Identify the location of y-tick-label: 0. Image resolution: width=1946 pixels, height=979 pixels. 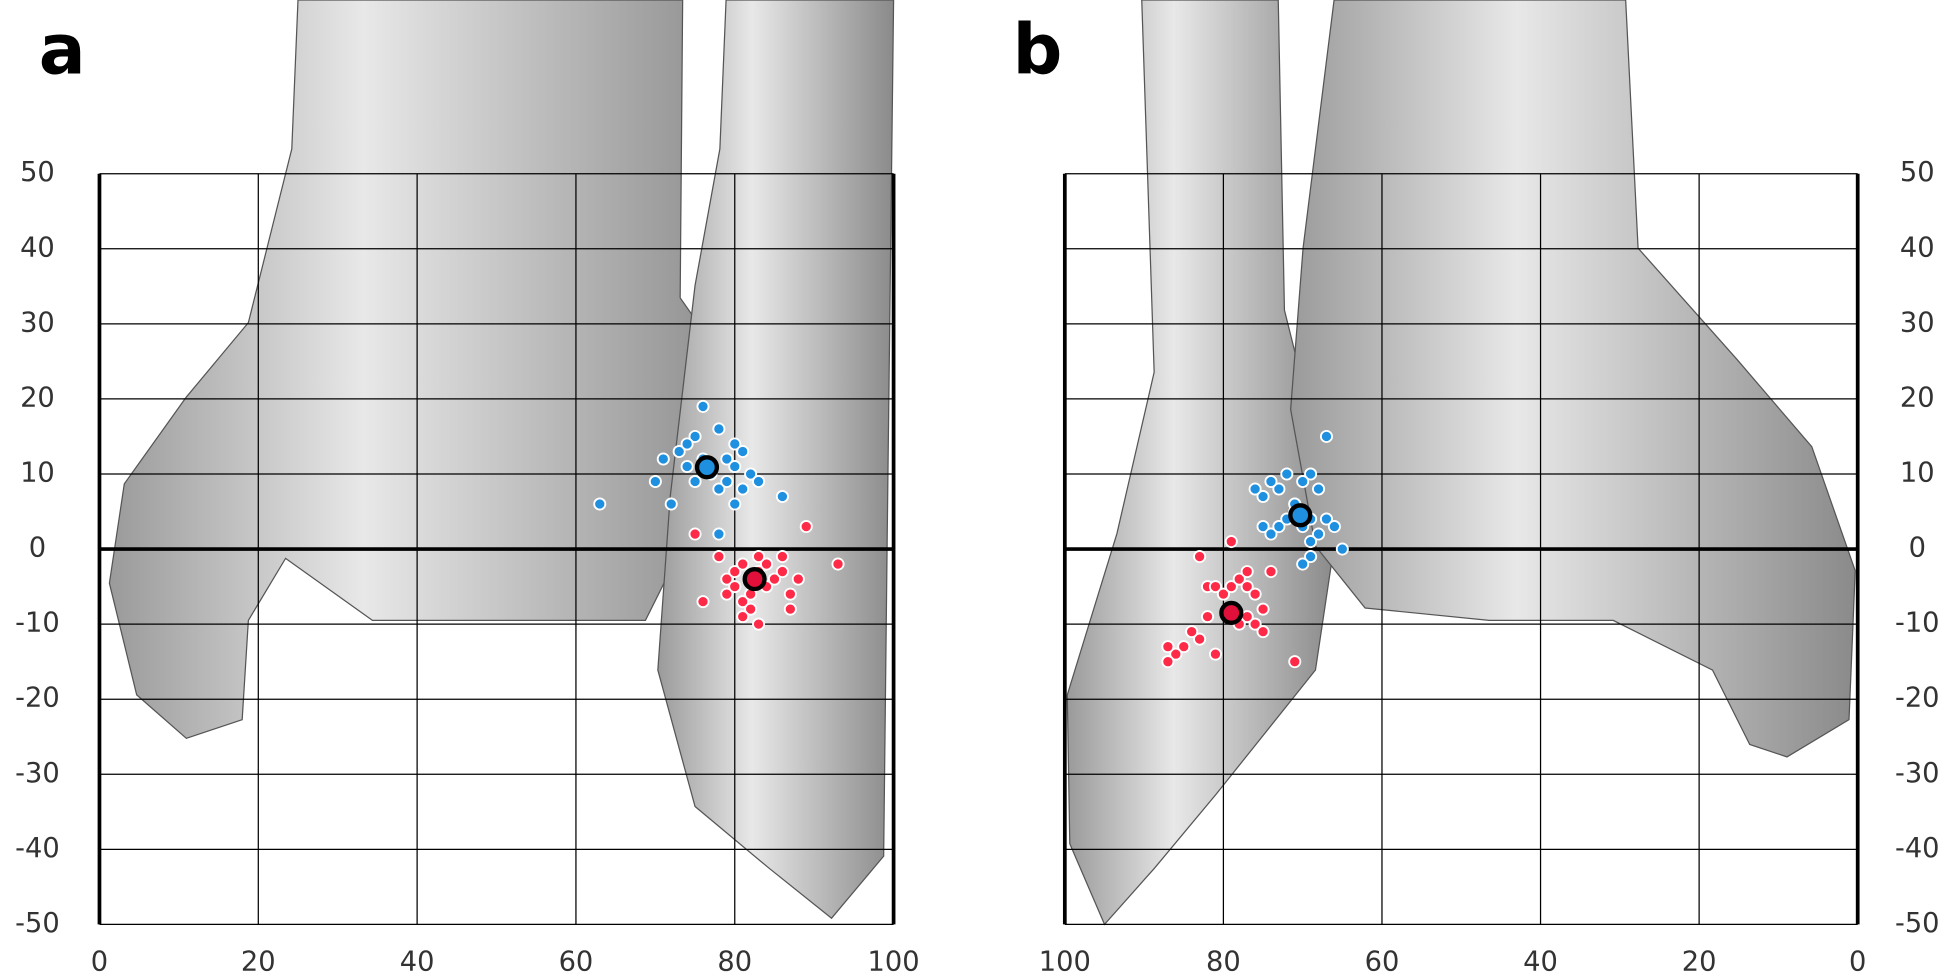
(1917, 548).